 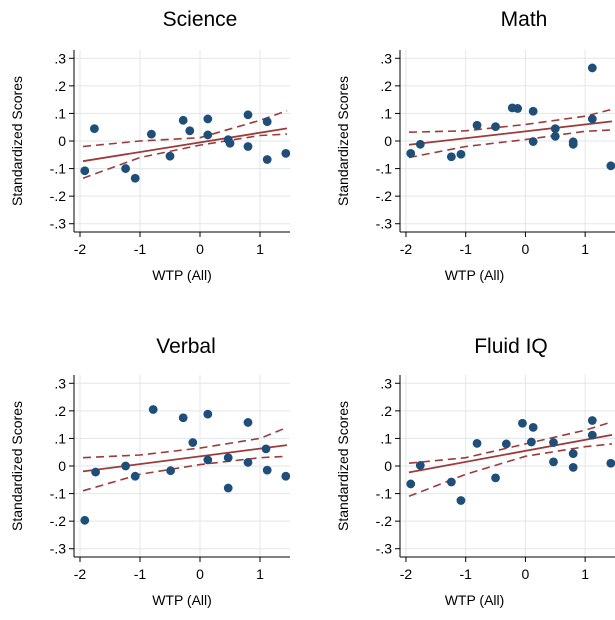 I want to click on panel-title: Math, so click(x=524, y=19).